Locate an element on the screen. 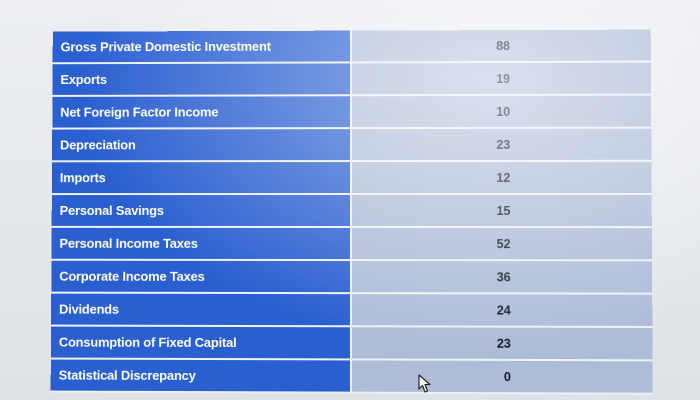 The image size is (700, 400). row-label: Depreciation is located at coordinates (201, 144).